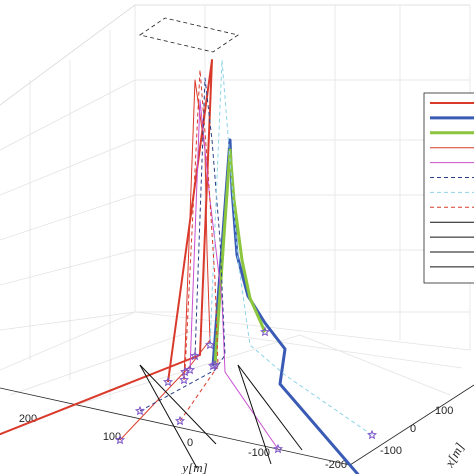 This screenshot has height=474, width=474. I want to click on legend-box, so click(448, 188).